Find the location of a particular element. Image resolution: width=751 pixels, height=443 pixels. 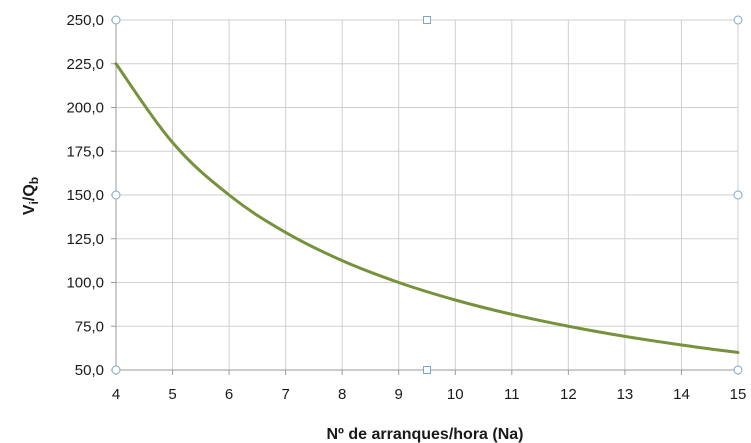

x-tick-label: 6 is located at coordinates (229, 394).